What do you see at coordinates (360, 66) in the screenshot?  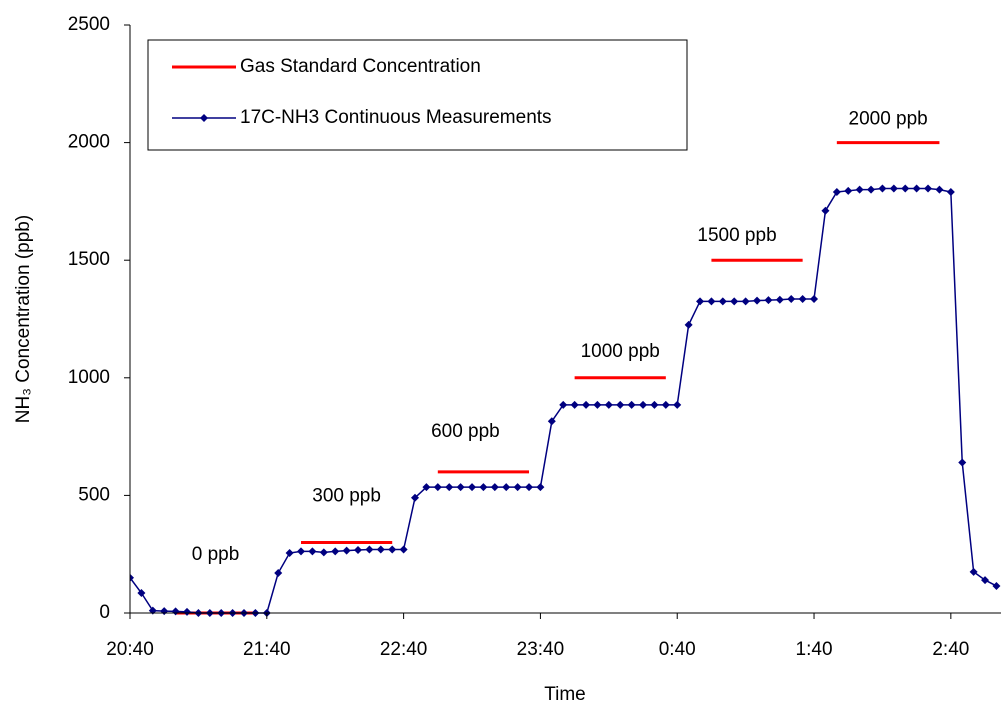 I see `legend-label: Gas Standard Concentration` at bounding box center [360, 66].